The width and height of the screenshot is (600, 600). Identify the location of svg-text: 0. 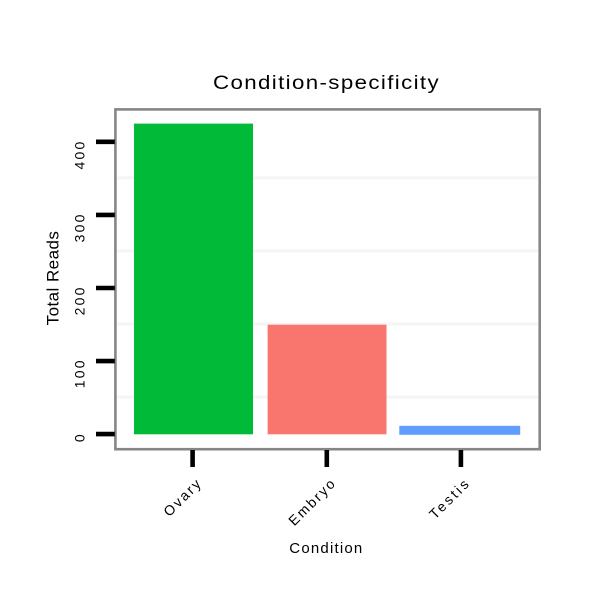
(80, 437).